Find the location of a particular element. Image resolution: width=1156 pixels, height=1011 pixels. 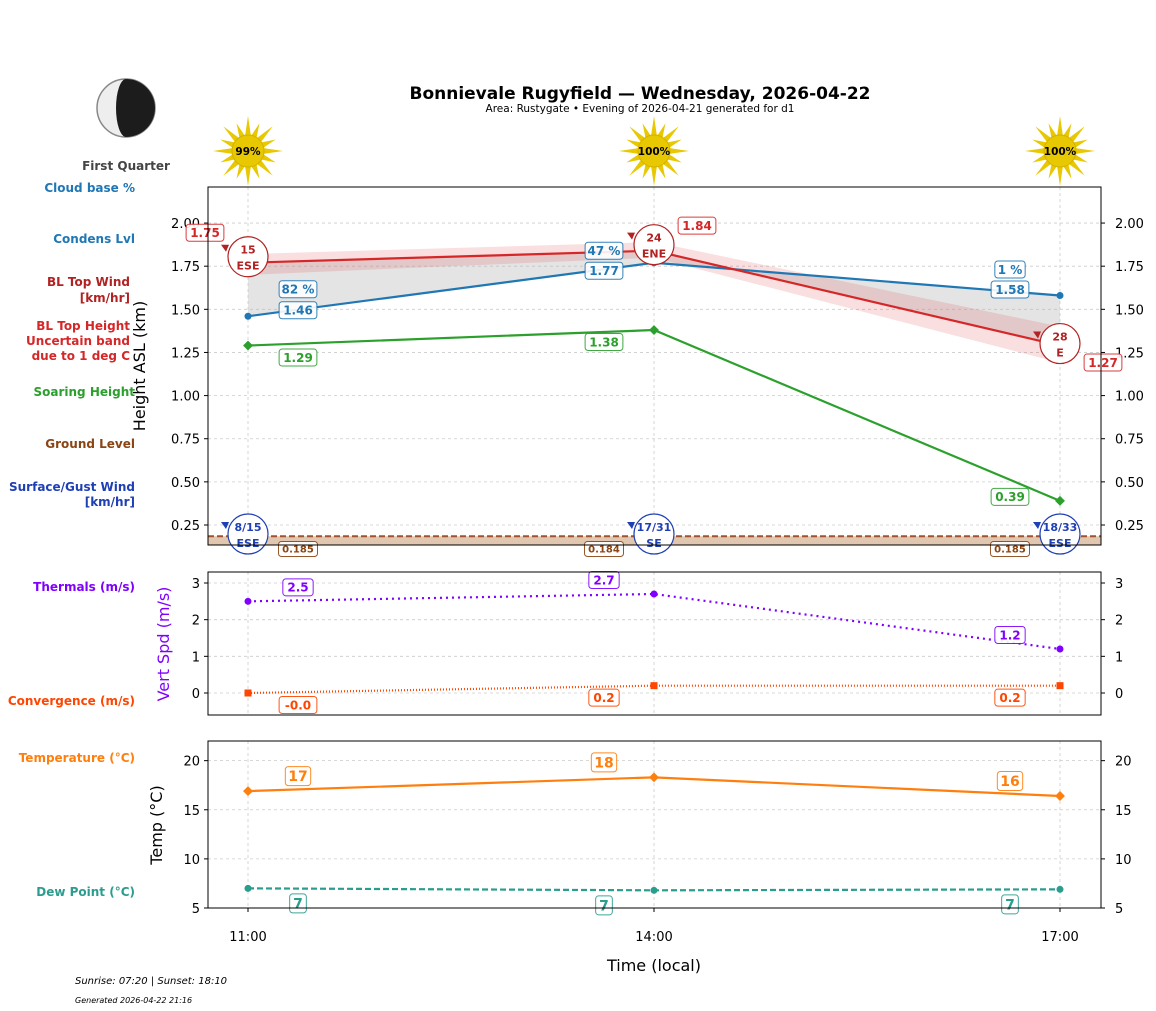

soaring-label: 1.29 is located at coordinates (298, 358).